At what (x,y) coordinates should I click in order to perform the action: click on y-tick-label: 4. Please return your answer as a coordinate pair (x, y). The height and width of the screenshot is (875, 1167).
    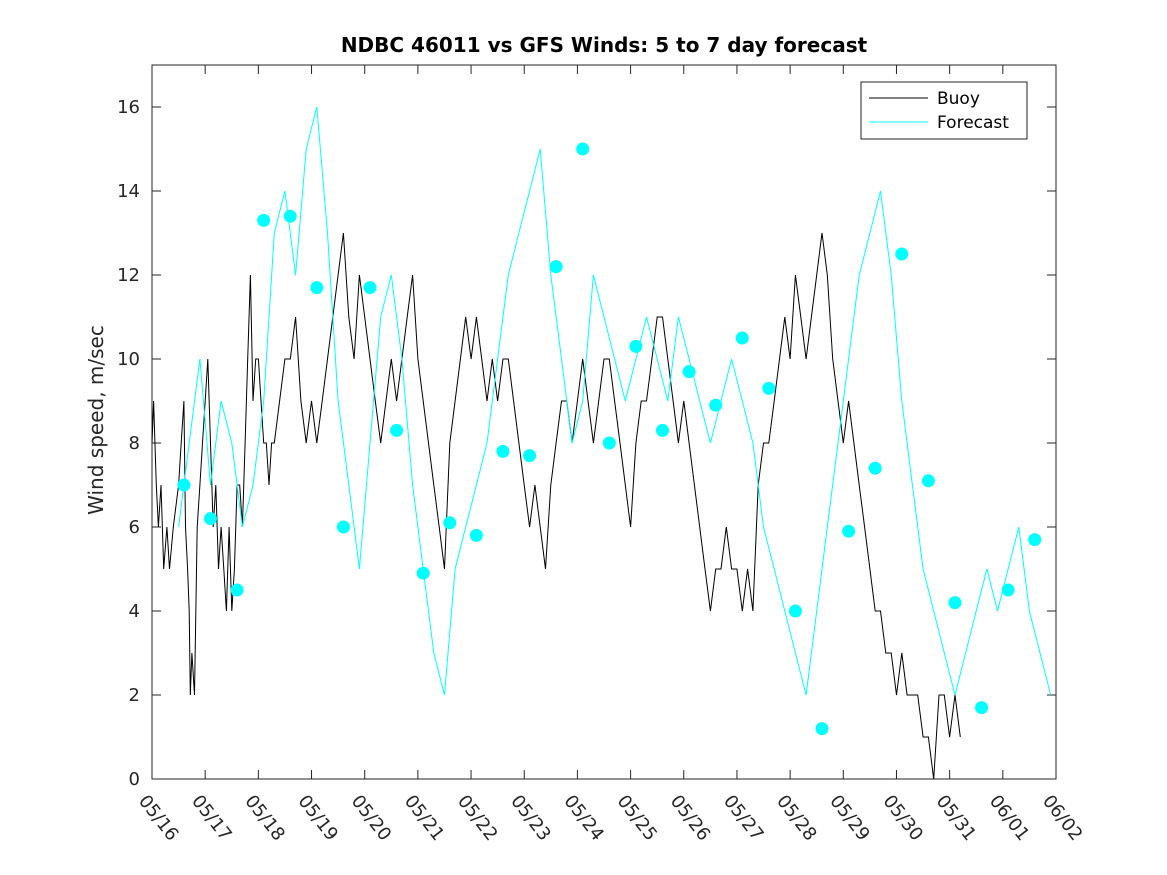
    Looking at the image, I should click on (134, 611).